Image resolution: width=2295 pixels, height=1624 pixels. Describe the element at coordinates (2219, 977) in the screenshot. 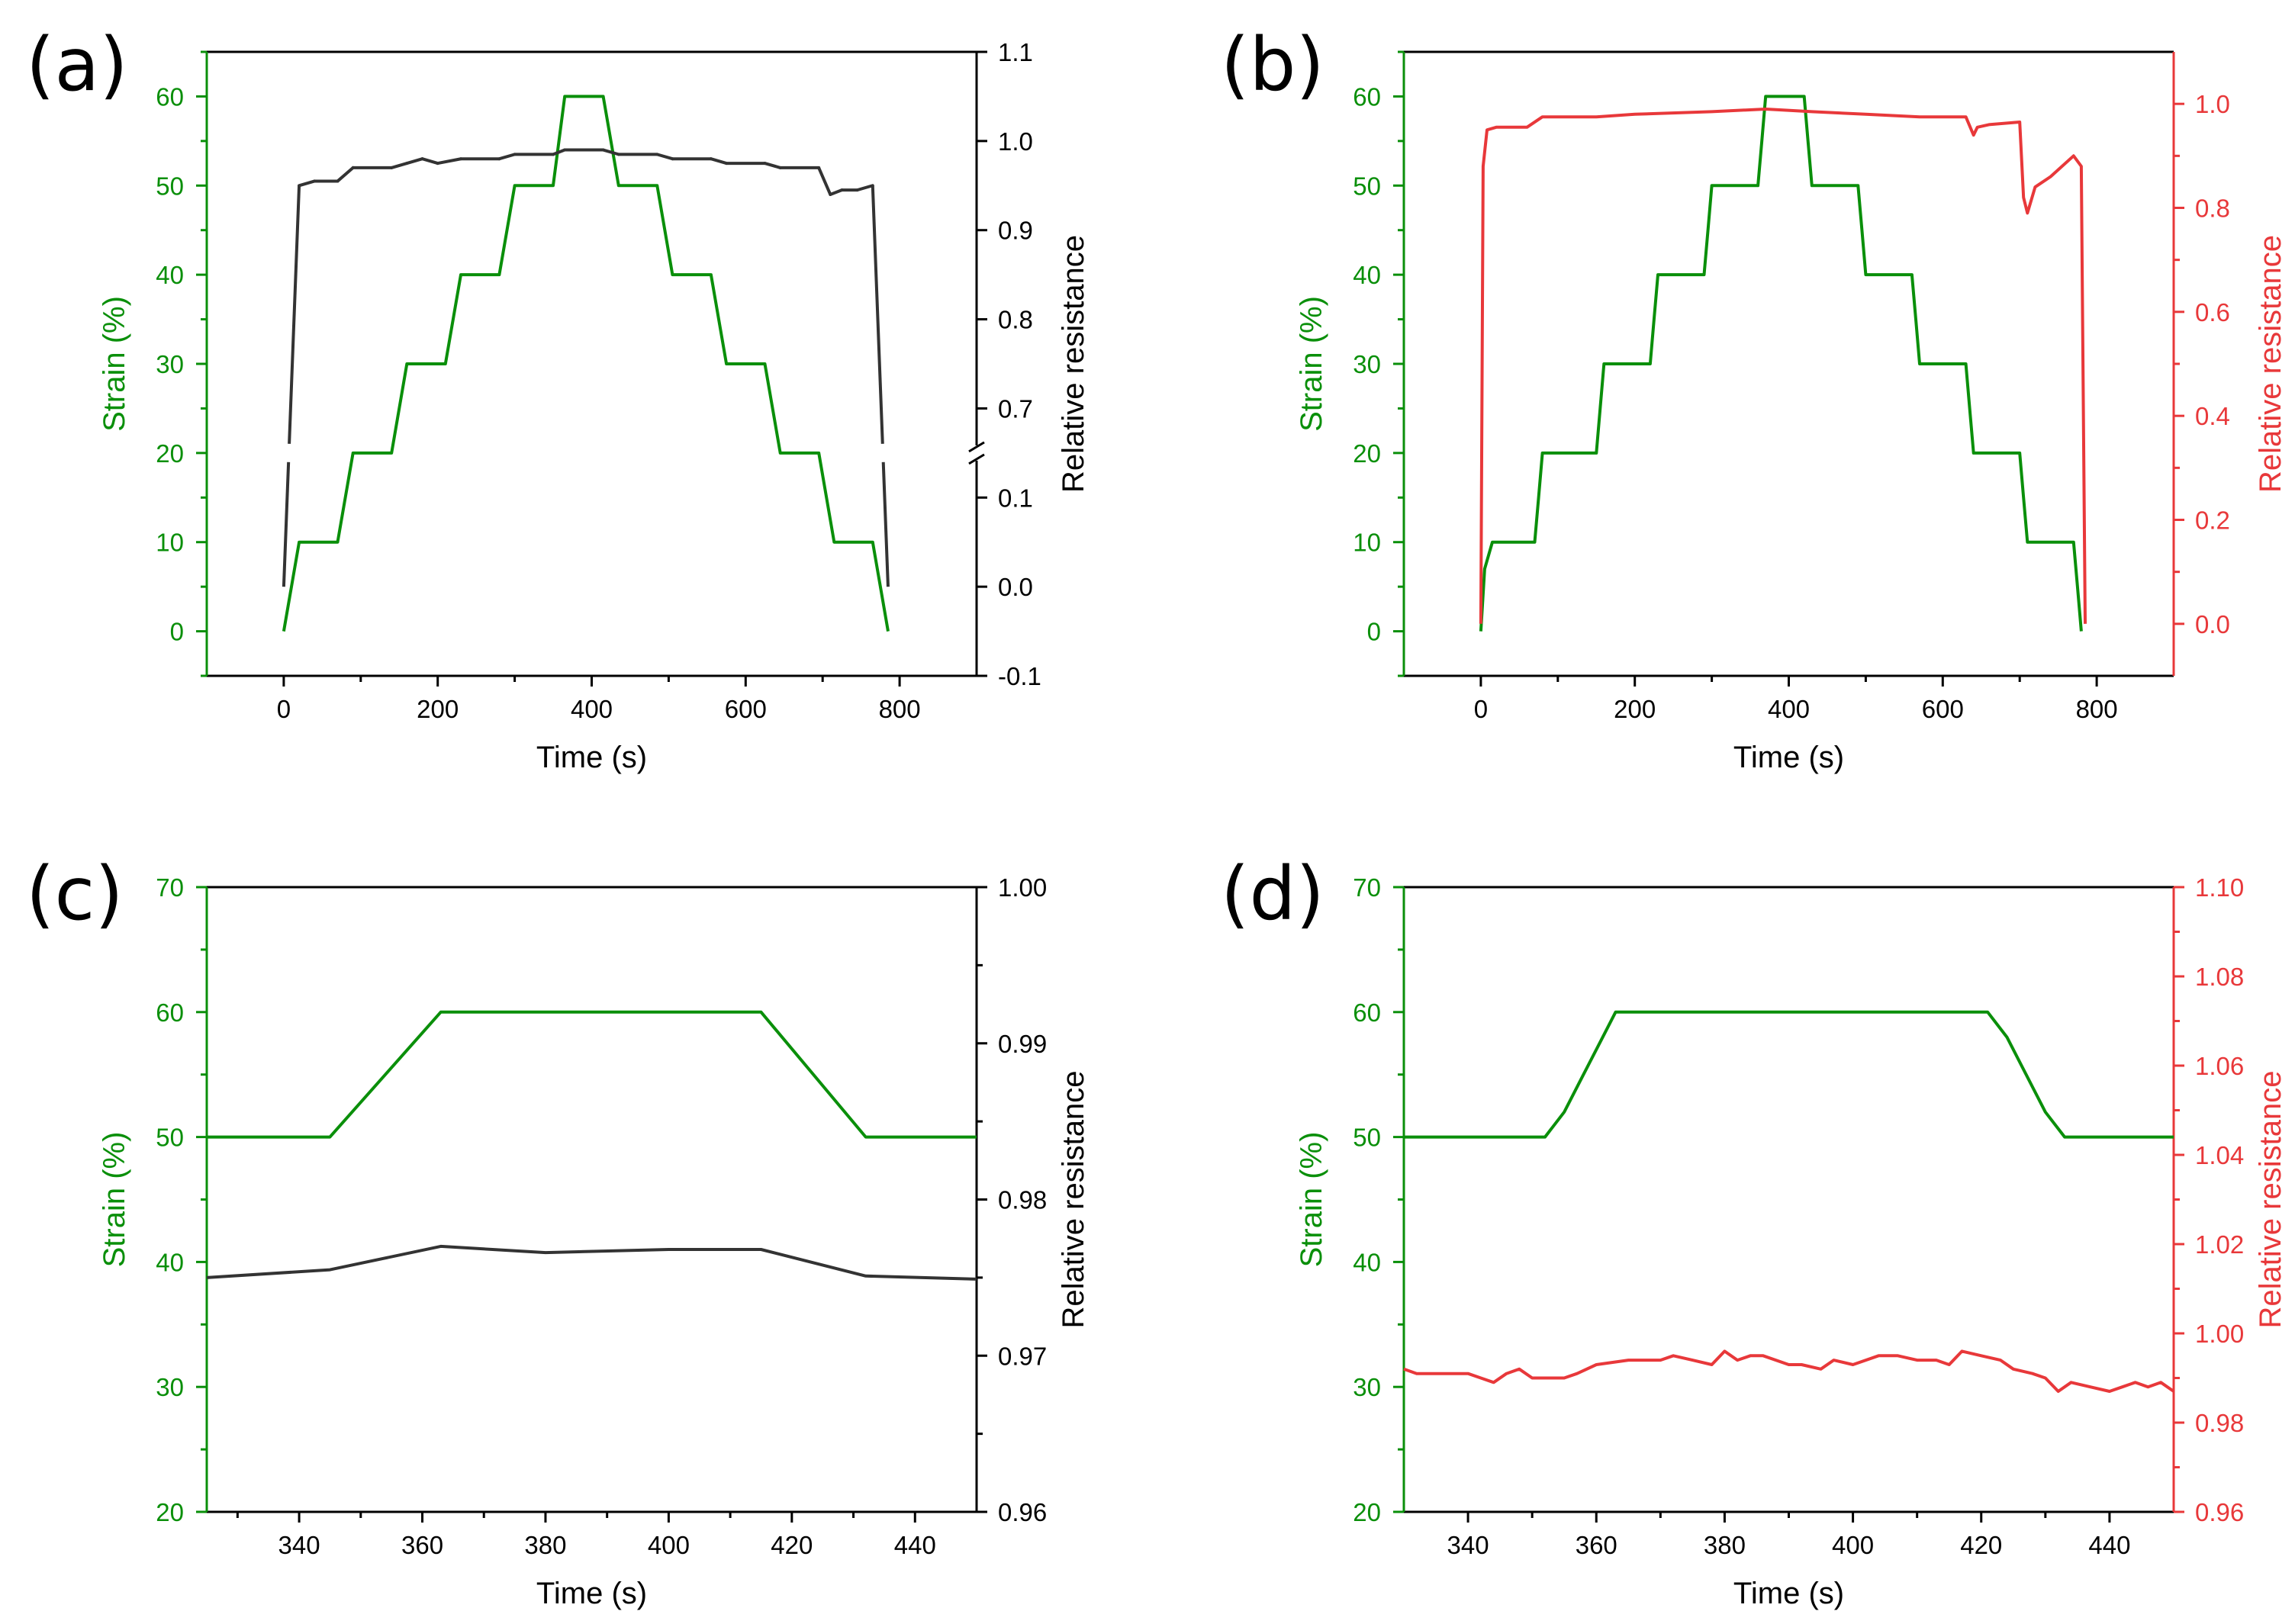

I see `right-tick-label: 1.08` at that location.